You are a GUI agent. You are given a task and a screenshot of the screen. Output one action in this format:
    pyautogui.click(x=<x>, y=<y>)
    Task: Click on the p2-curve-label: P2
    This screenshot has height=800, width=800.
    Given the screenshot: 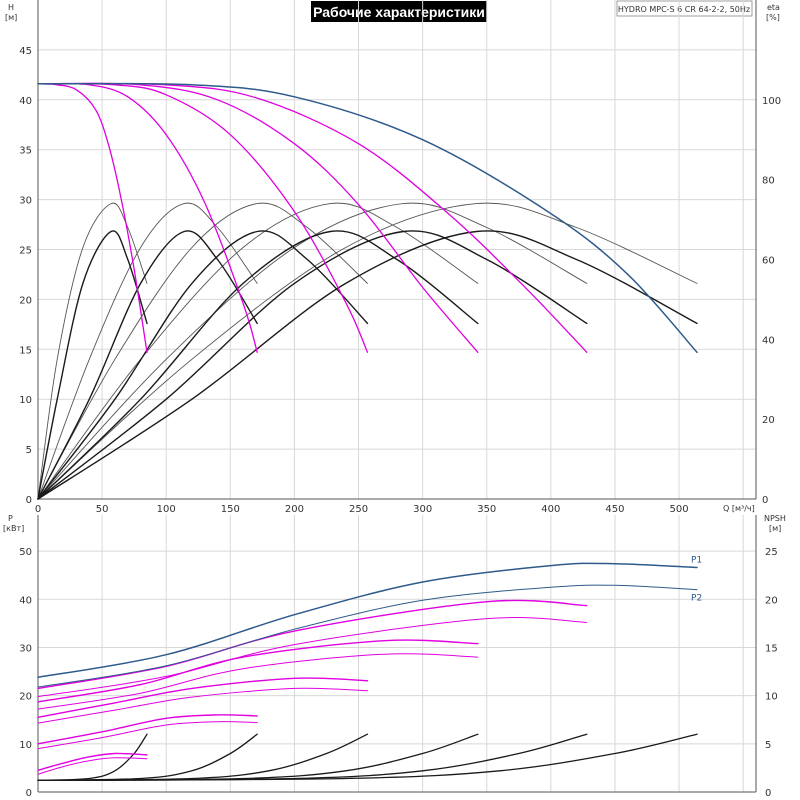 What is the action you would take?
    pyautogui.click(x=696, y=599)
    